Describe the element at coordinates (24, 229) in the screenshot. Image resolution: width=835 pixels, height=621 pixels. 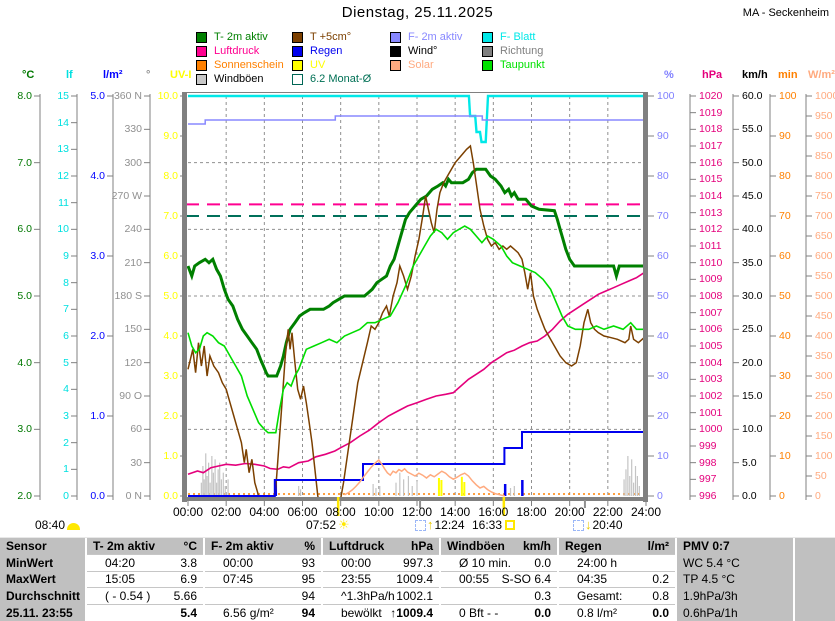
I see `axis-tick-label-temperature: 6.0` at that location.